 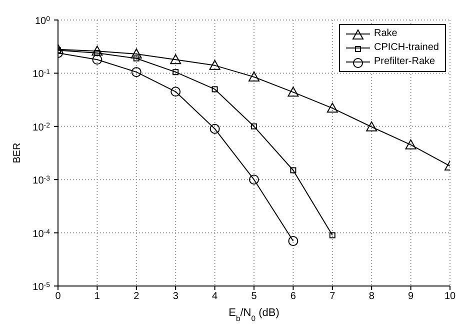 I want to click on y-tick-label: 10$^{0}$, so click(x=42, y=21).